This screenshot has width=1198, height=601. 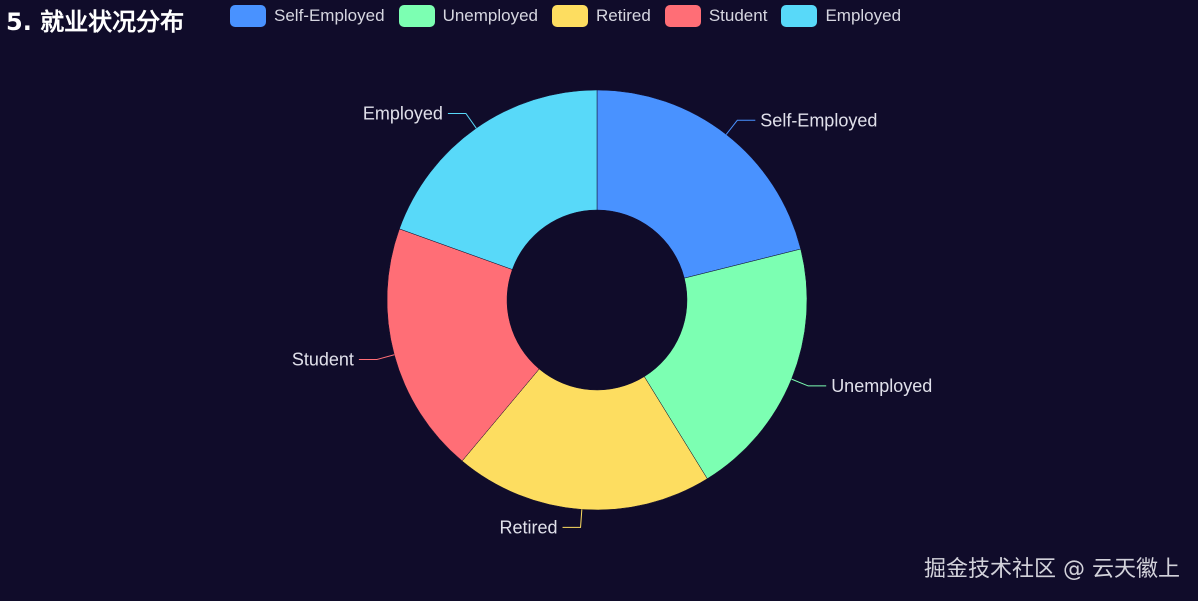 I want to click on slice-label: Employed, so click(x=403, y=113).